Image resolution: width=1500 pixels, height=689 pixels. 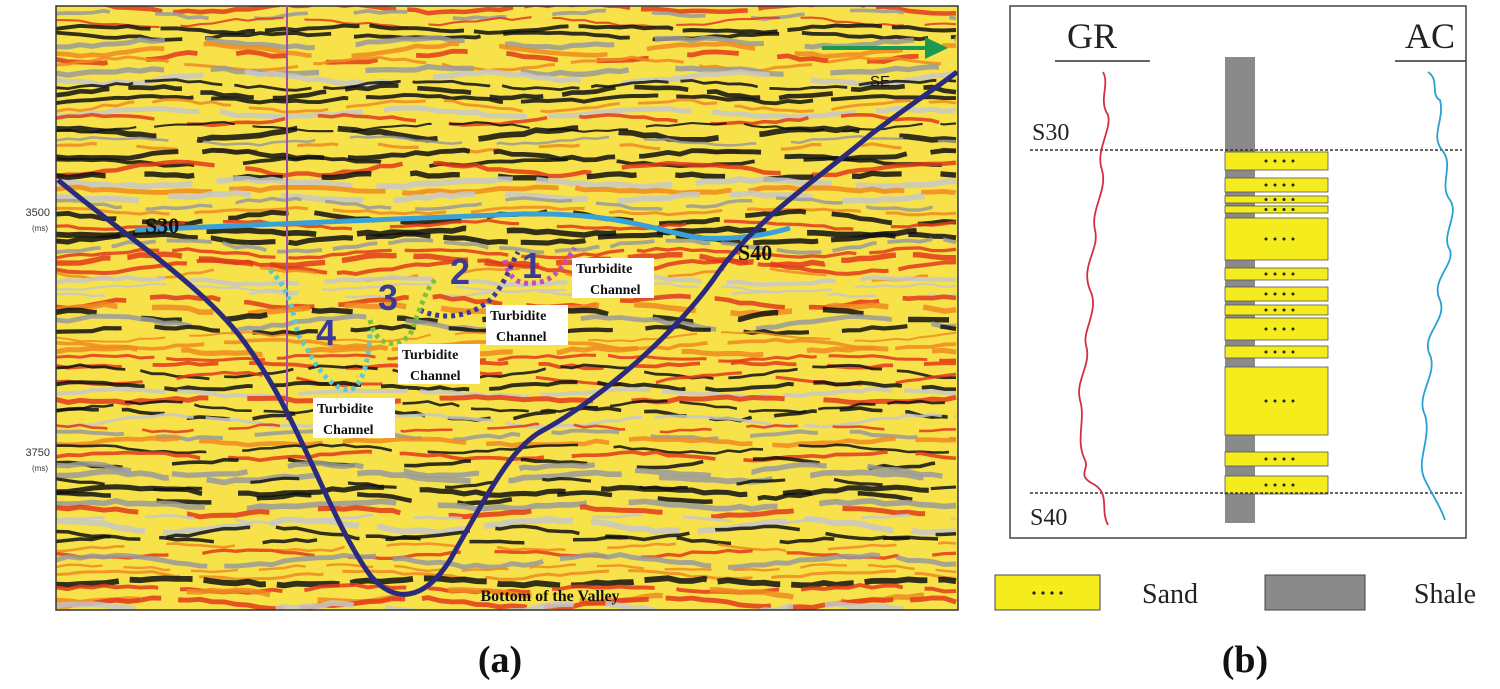 I want to click on log-title: AC, so click(x=1430, y=36).